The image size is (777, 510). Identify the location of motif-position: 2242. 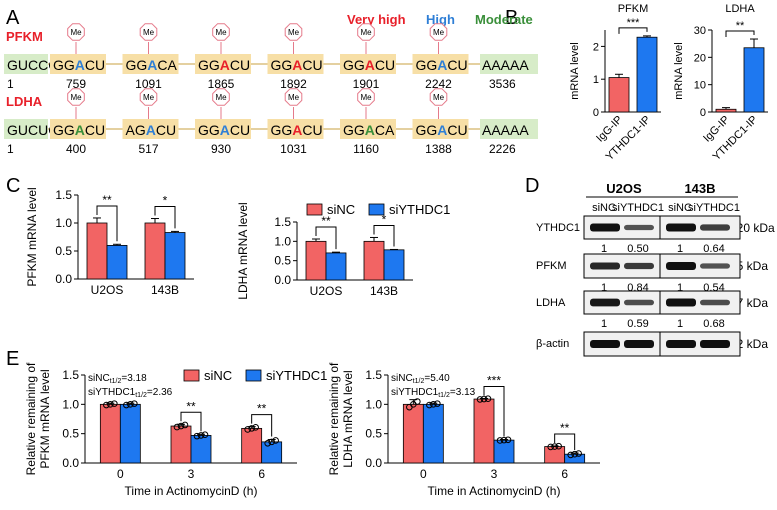
(438, 84).